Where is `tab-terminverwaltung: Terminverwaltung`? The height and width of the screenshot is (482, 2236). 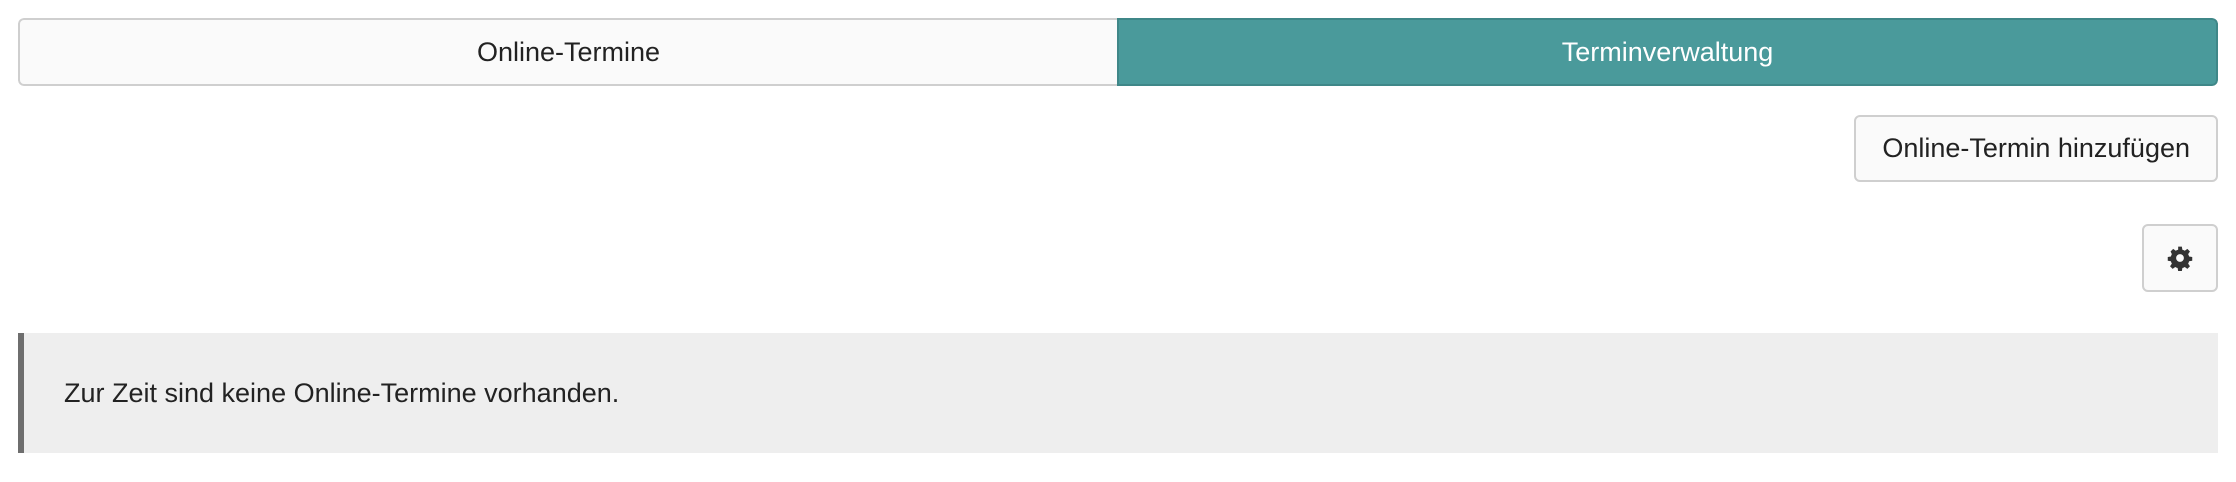
tab-terminverwaltung: Terminverwaltung is located at coordinates (1667, 52).